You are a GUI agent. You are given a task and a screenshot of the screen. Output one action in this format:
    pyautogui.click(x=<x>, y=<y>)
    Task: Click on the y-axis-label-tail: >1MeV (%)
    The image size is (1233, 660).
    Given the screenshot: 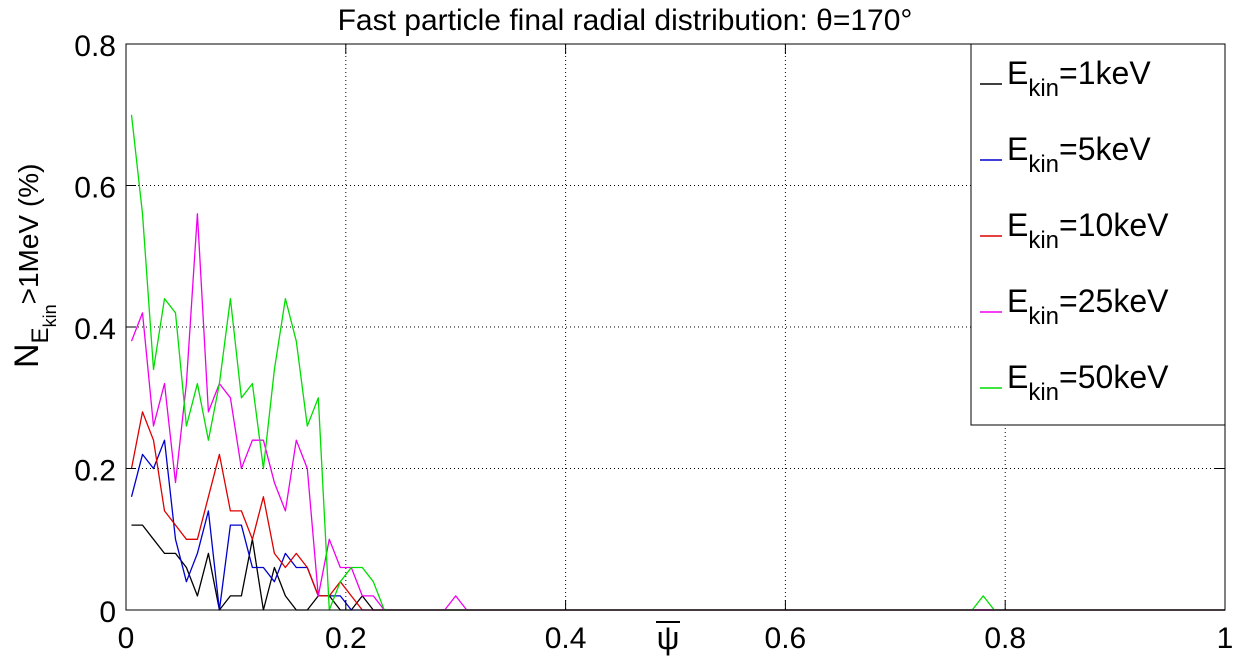 What is the action you would take?
    pyautogui.click(x=28, y=234)
    